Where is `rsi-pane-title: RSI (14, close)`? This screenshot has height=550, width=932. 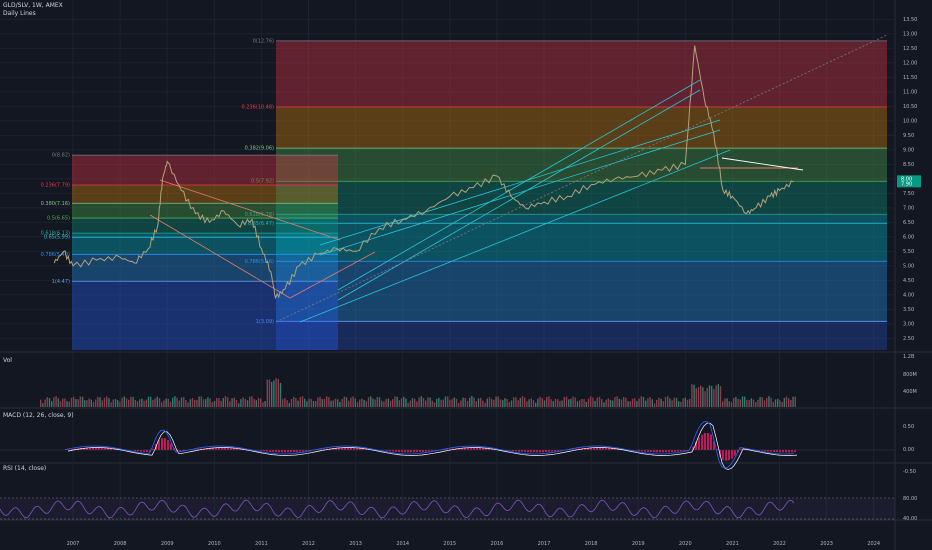 rsi-pane-title: RSI (14, close) is located at coordinates (25, 468).